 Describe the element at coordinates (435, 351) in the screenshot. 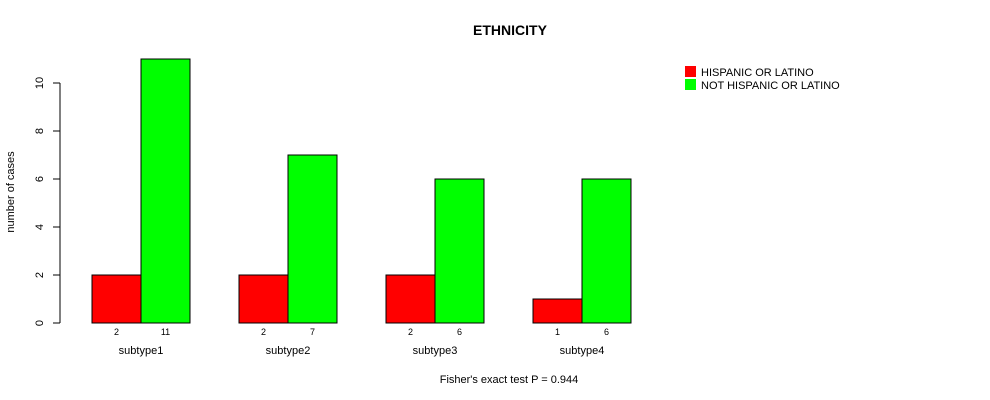

I see `category-label: subtype3` at that location.